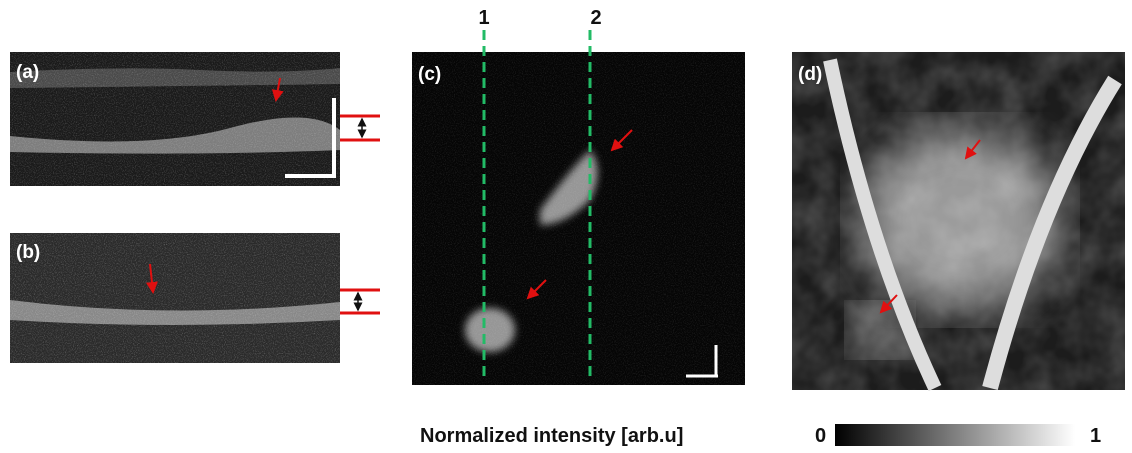 This screenshot has height=453, width=1132. What do you see at coordinates (195, 119) in the screenshot?
I see `panel-a: (a)` at bounding box center [195, 119].